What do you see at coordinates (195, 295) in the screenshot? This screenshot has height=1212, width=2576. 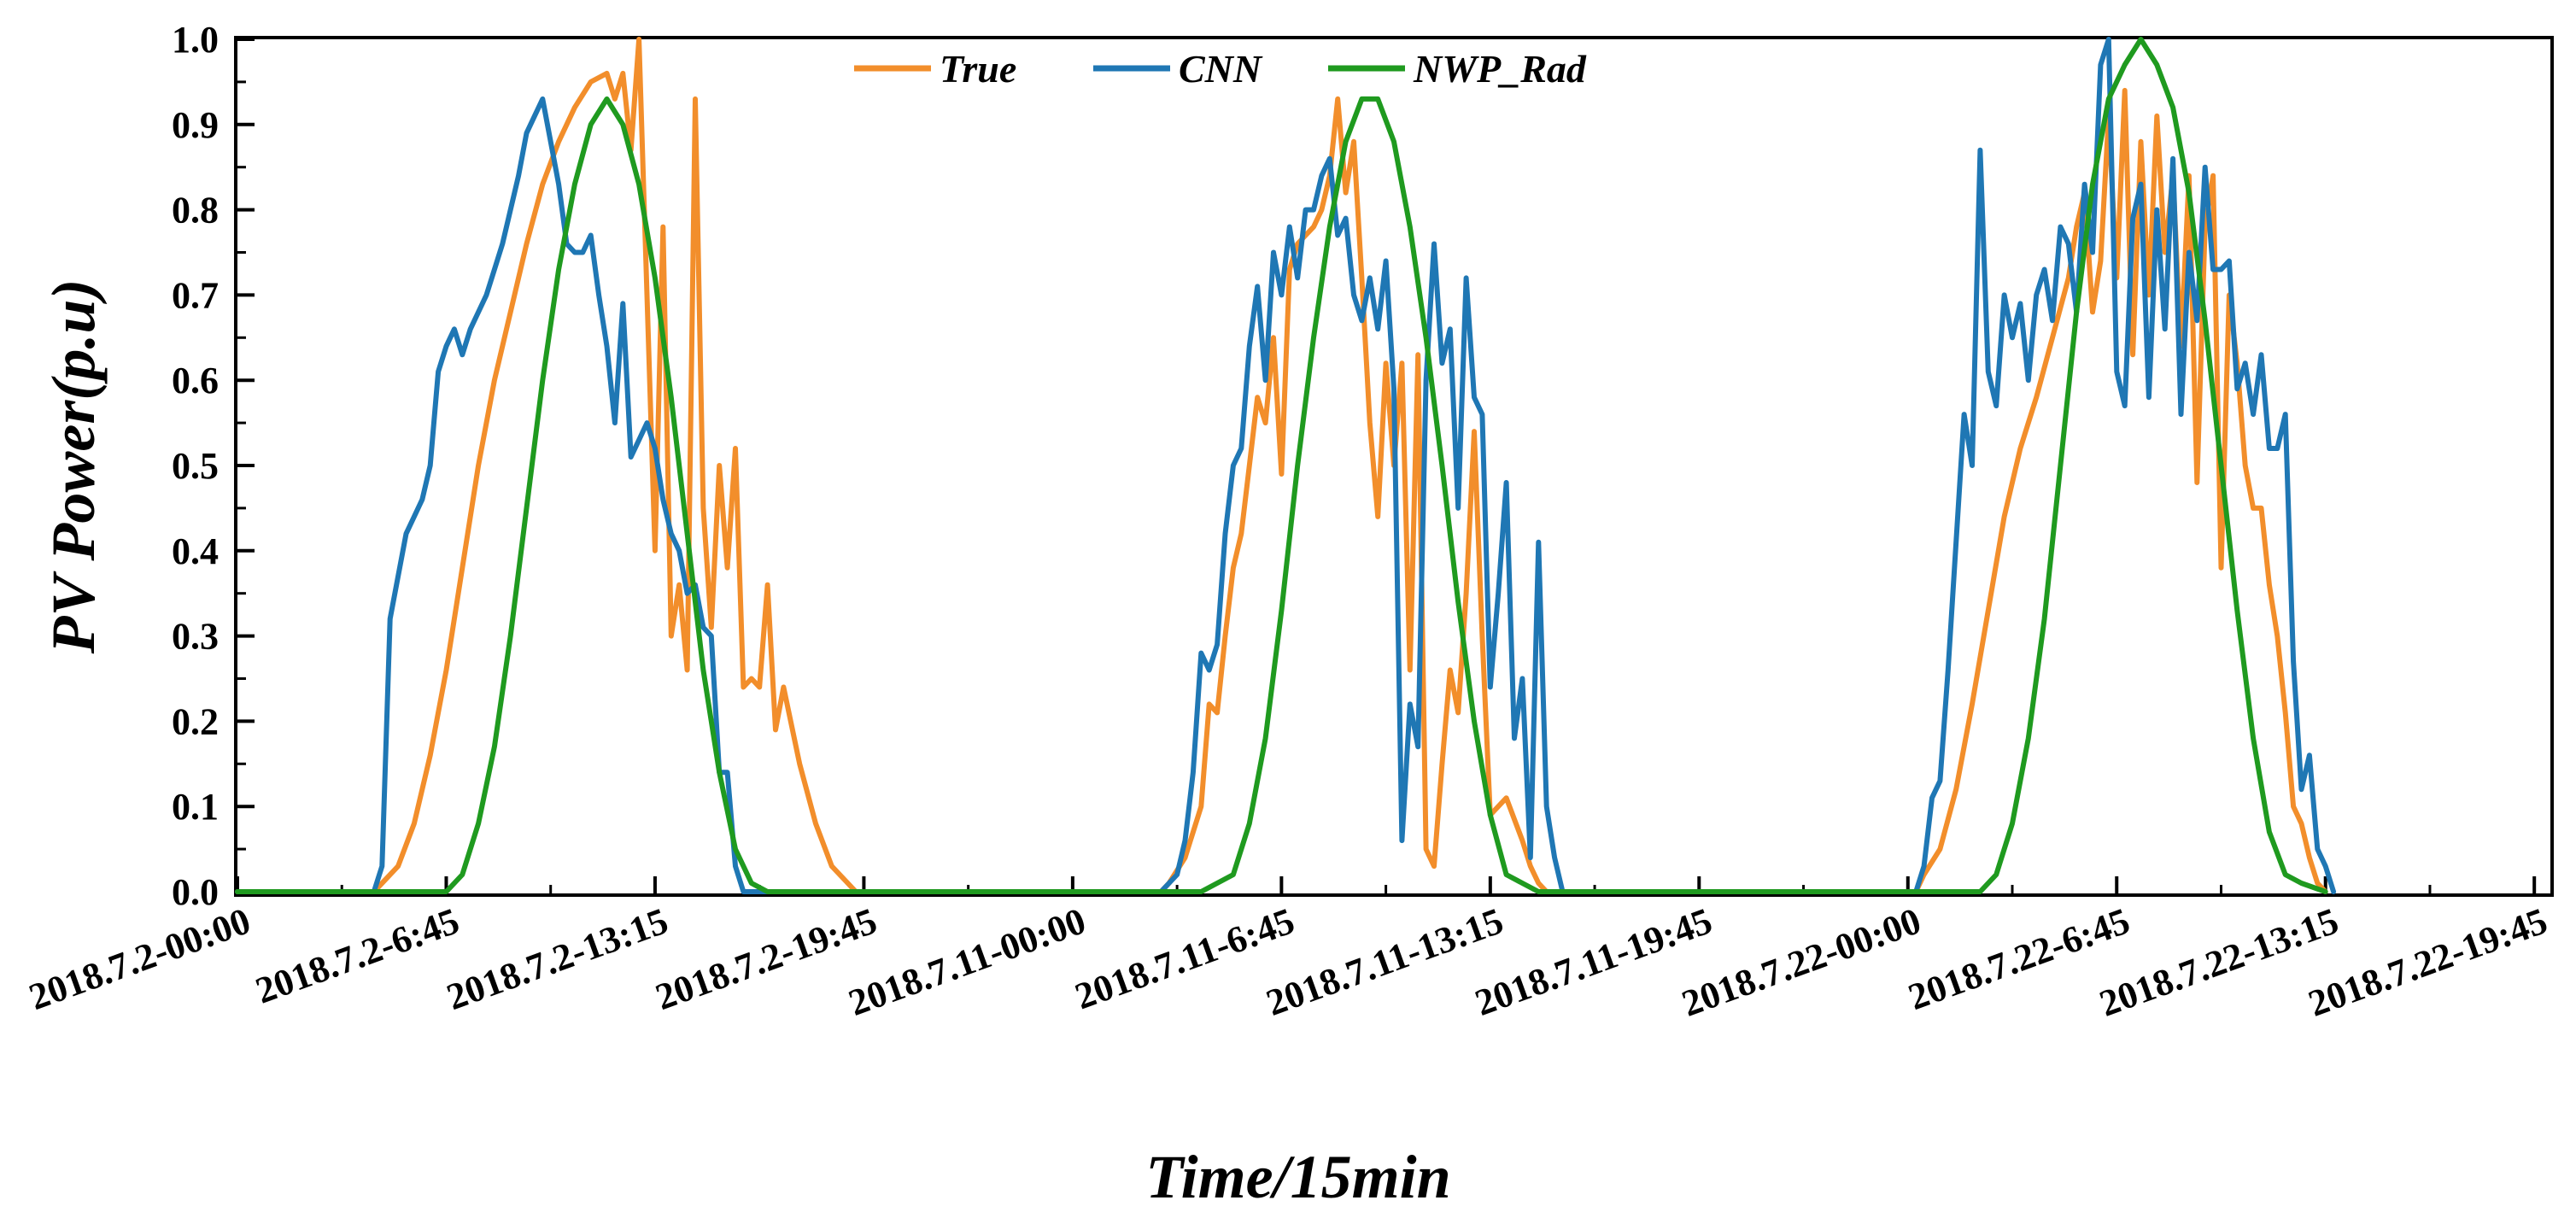 I see `y-tick-label: 0.7` at bounding box center [195, 295].